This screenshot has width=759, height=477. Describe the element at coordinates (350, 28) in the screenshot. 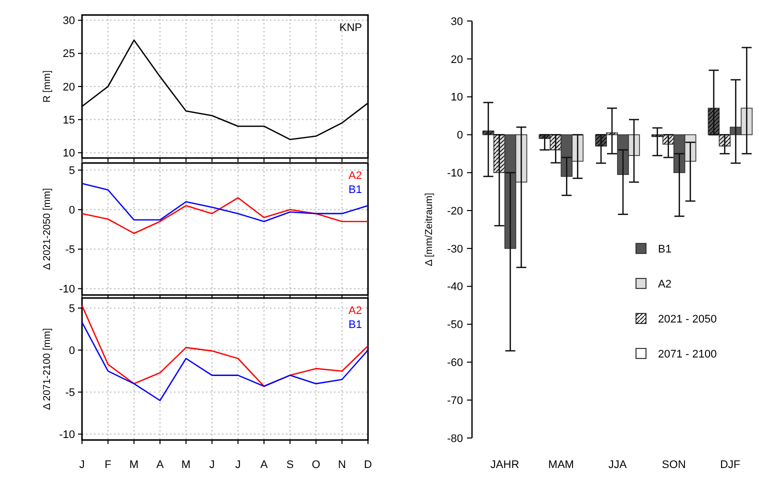

I see `annotation: KNP` at that location.